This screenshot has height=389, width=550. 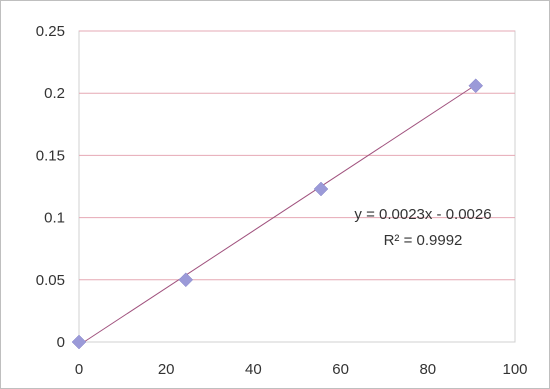 What do you see at coordinates (423, 240) in the screenshot?
I see `trendline-r-squared: R² = 0.9992` at bounding box center [423, 240].